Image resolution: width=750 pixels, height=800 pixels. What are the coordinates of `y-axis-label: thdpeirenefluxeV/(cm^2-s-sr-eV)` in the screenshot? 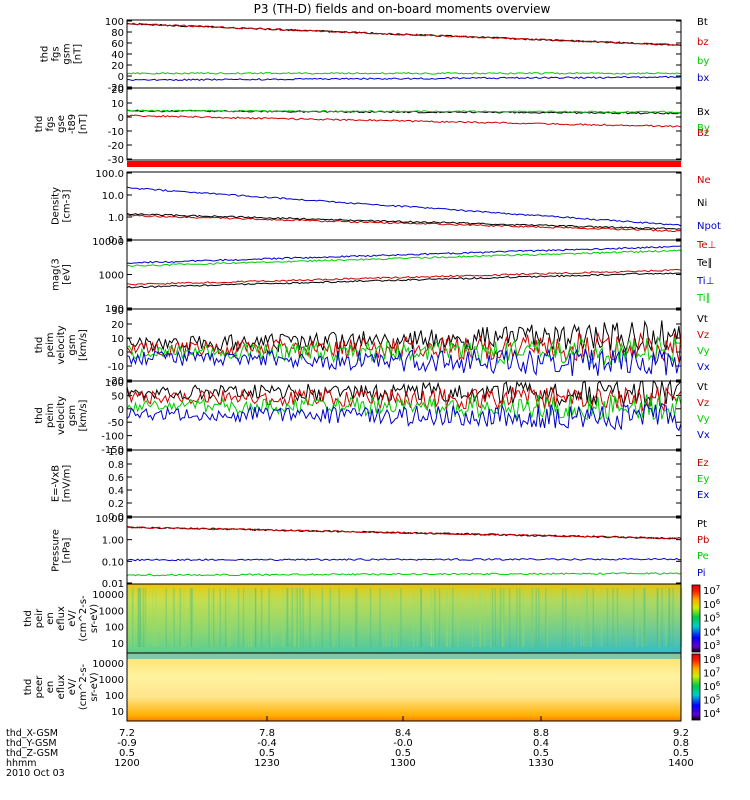 It's located at (61, 618).